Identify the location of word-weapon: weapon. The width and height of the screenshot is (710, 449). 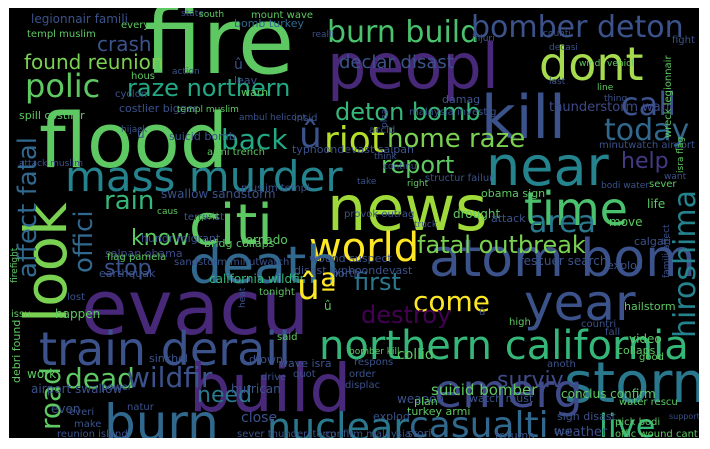
(421, 399).